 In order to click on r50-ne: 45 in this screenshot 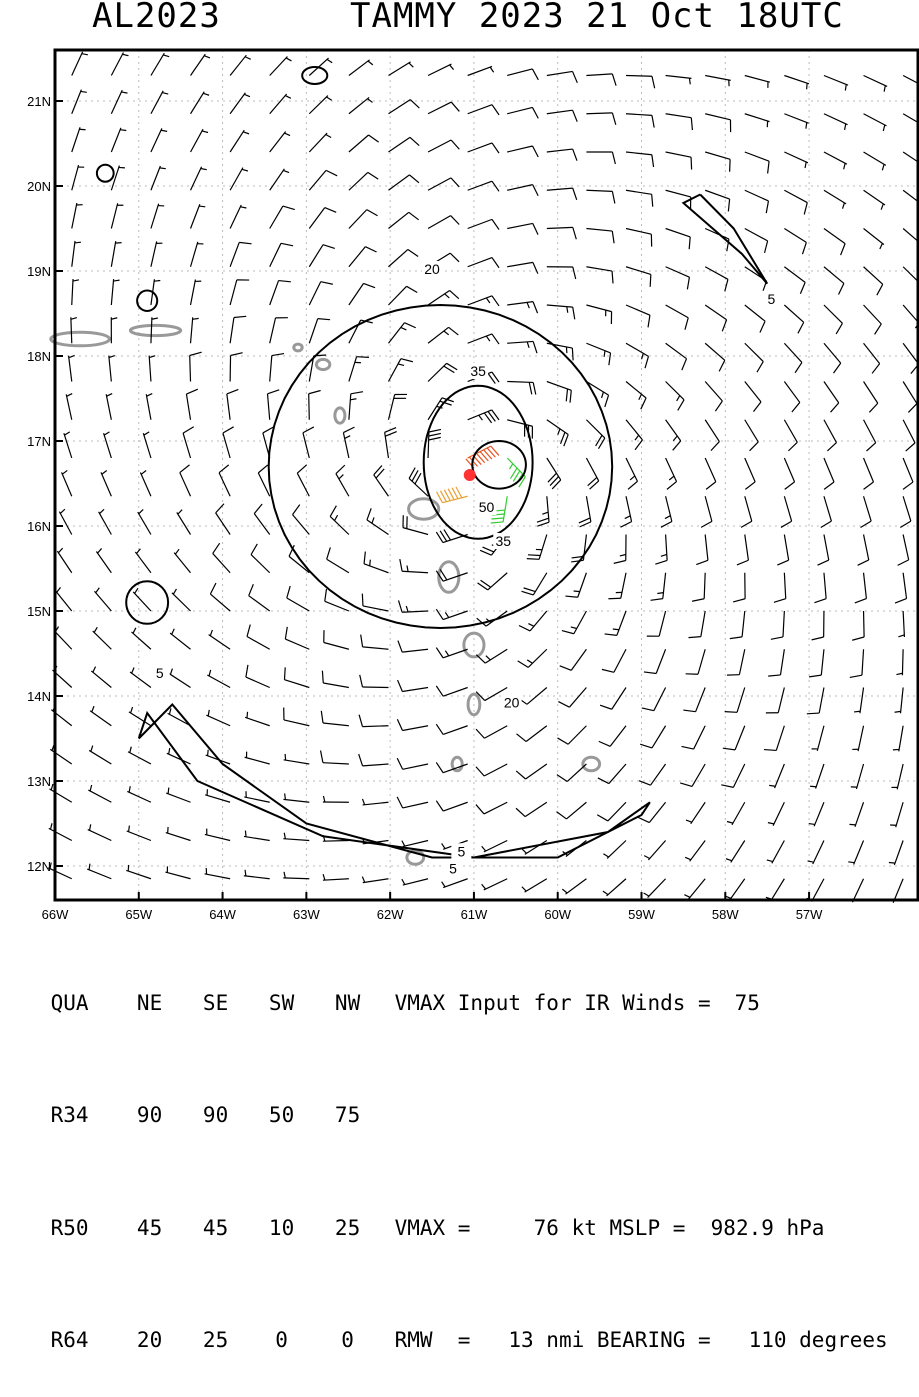, I will do `click(150, 1228)`.